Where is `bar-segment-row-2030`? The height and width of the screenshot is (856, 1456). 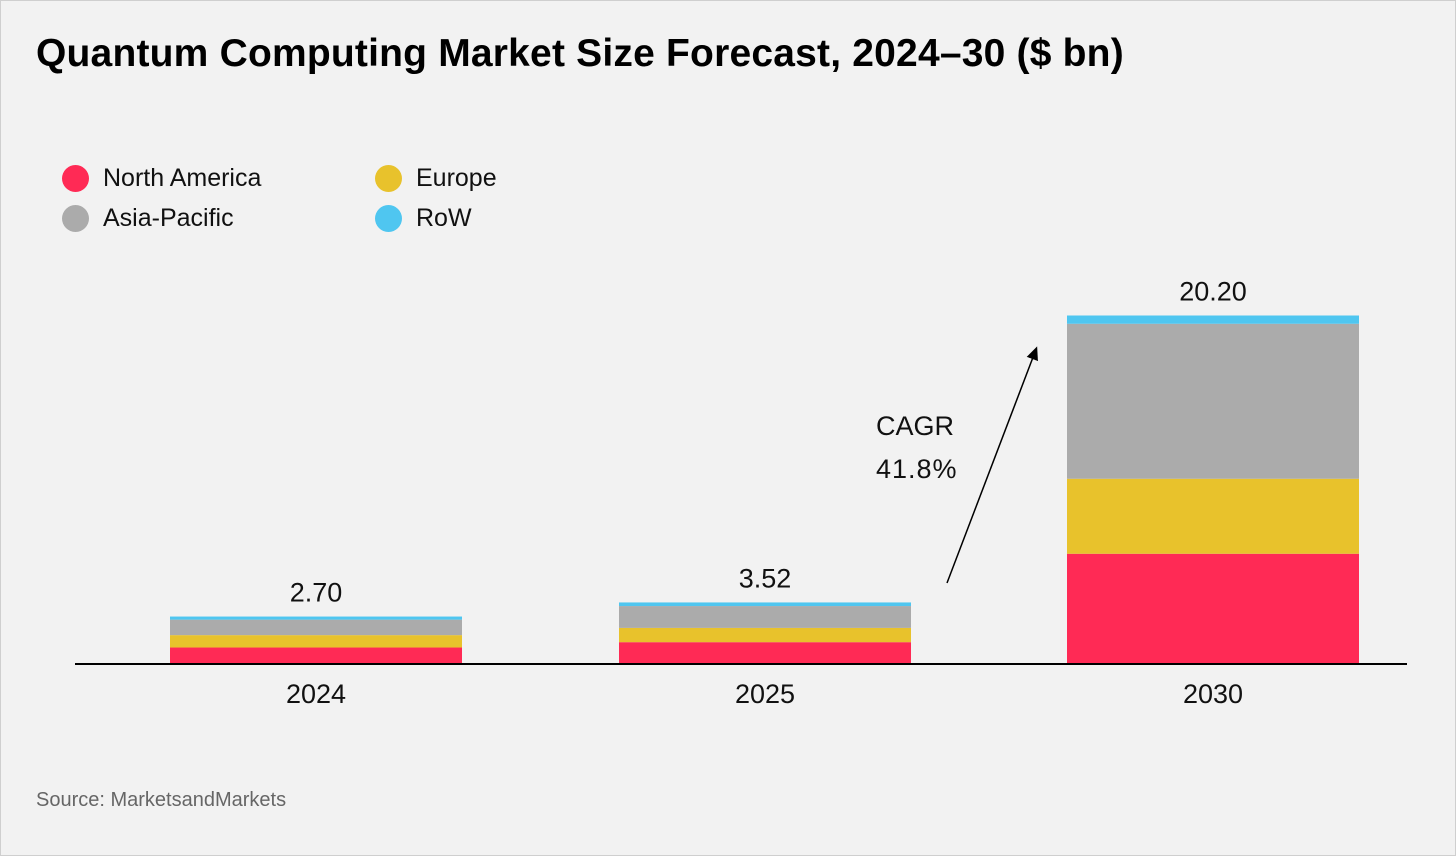 bar-segment-row-2030 is located at coordinates (1213, 319).